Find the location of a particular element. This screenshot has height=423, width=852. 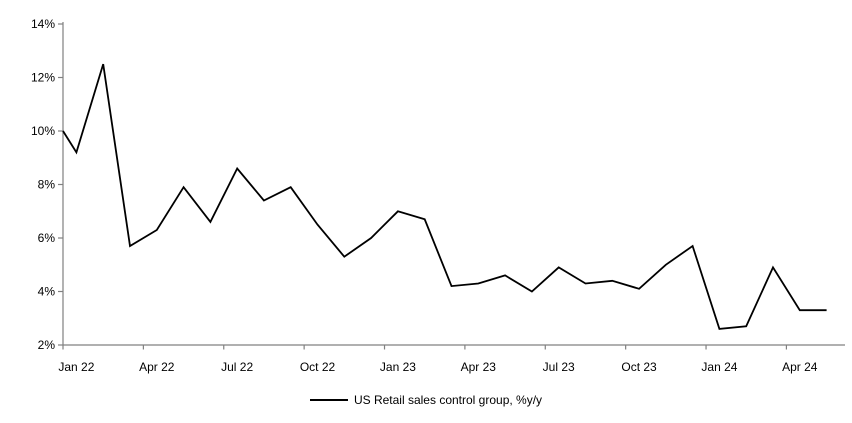

y-axis-tick-label: 2% is located at coordinates (47, 345).